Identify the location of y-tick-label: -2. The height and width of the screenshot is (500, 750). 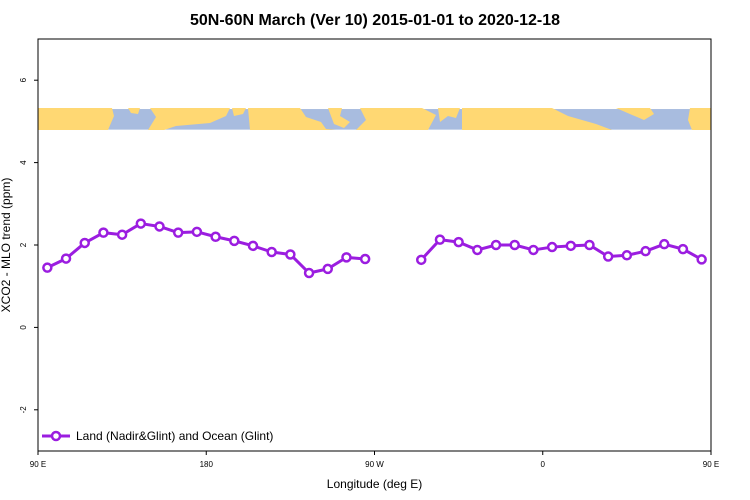
(23, 410).